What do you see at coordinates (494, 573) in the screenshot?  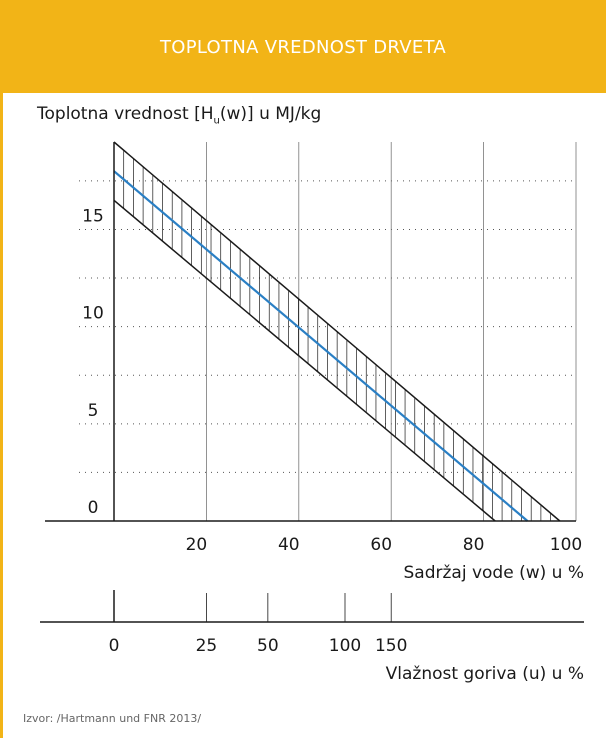 I see `x-axis-label: Sadržaj vode (w) u %` at bounding box center [494, 573].